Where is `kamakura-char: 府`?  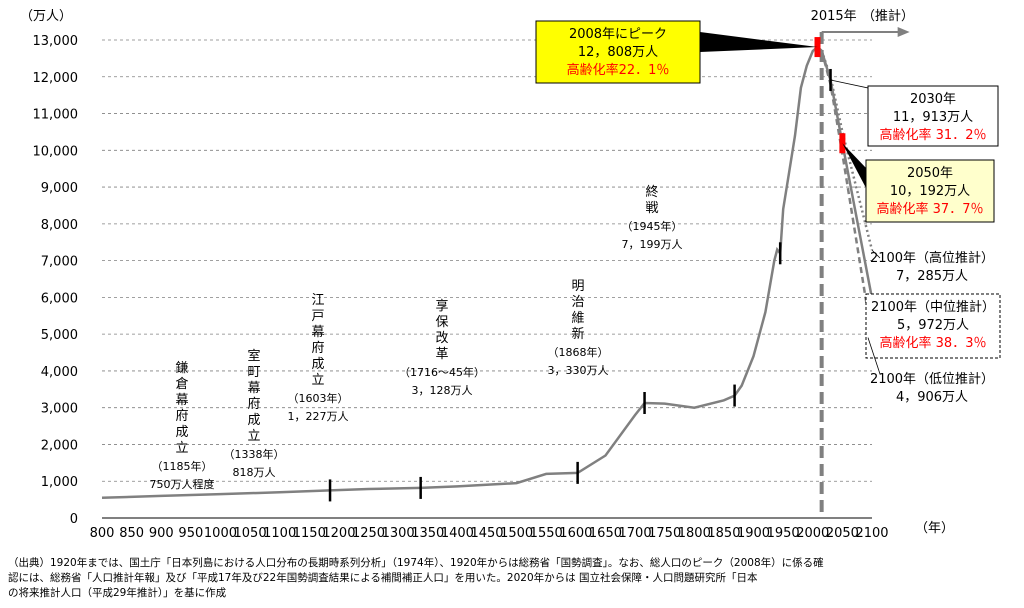 kamakura-char: 府 is located at coordinates (181, 416).